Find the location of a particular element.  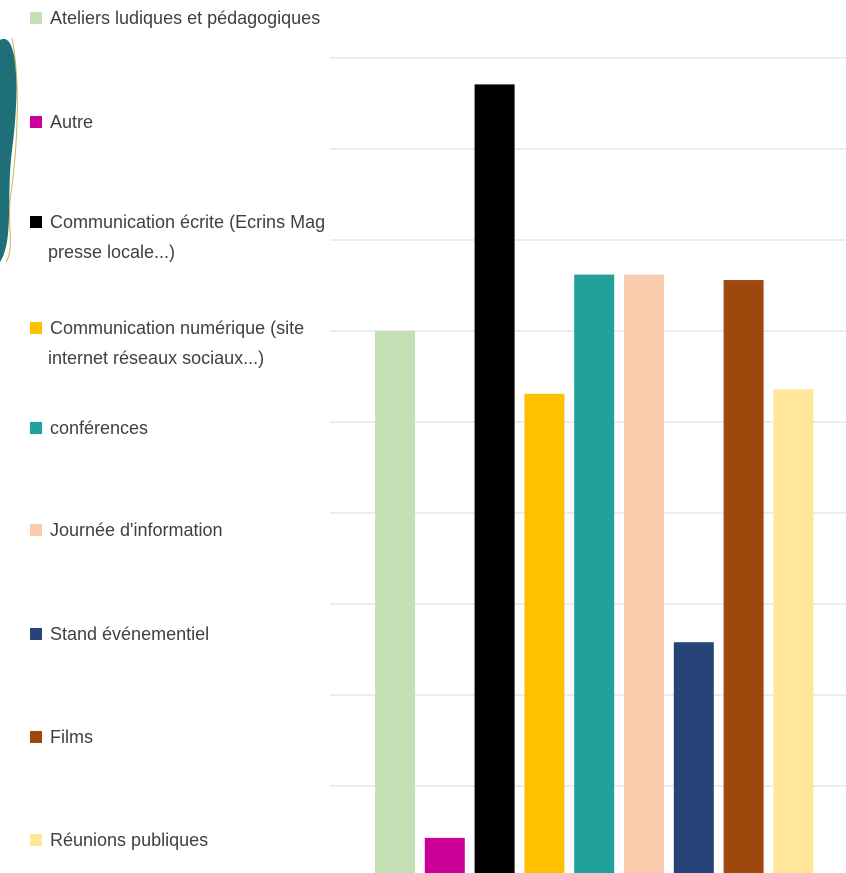

legend-item: Autre is located at coordinates (189, 122).